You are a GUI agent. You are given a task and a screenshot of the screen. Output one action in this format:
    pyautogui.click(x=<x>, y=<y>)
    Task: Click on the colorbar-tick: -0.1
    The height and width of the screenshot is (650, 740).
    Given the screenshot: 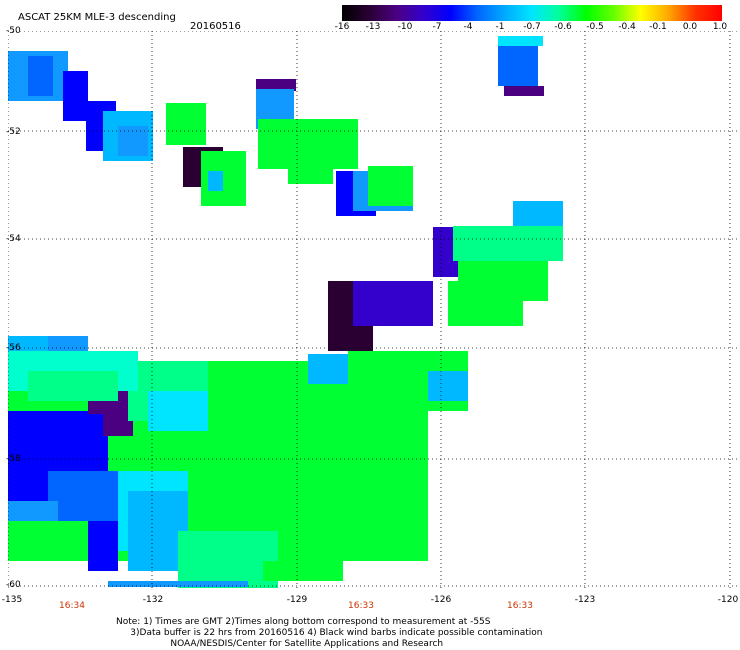 What is the action you would take?
    pyautogui.click(x=658, y=27)
    